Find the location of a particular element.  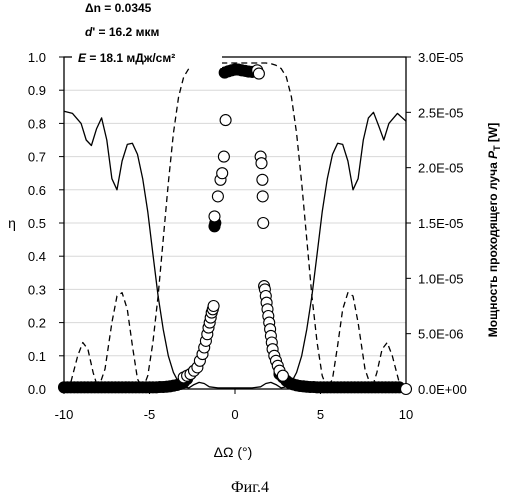

y-right-tick-label: 2.0E-05 is located at coordinates (441, 168).